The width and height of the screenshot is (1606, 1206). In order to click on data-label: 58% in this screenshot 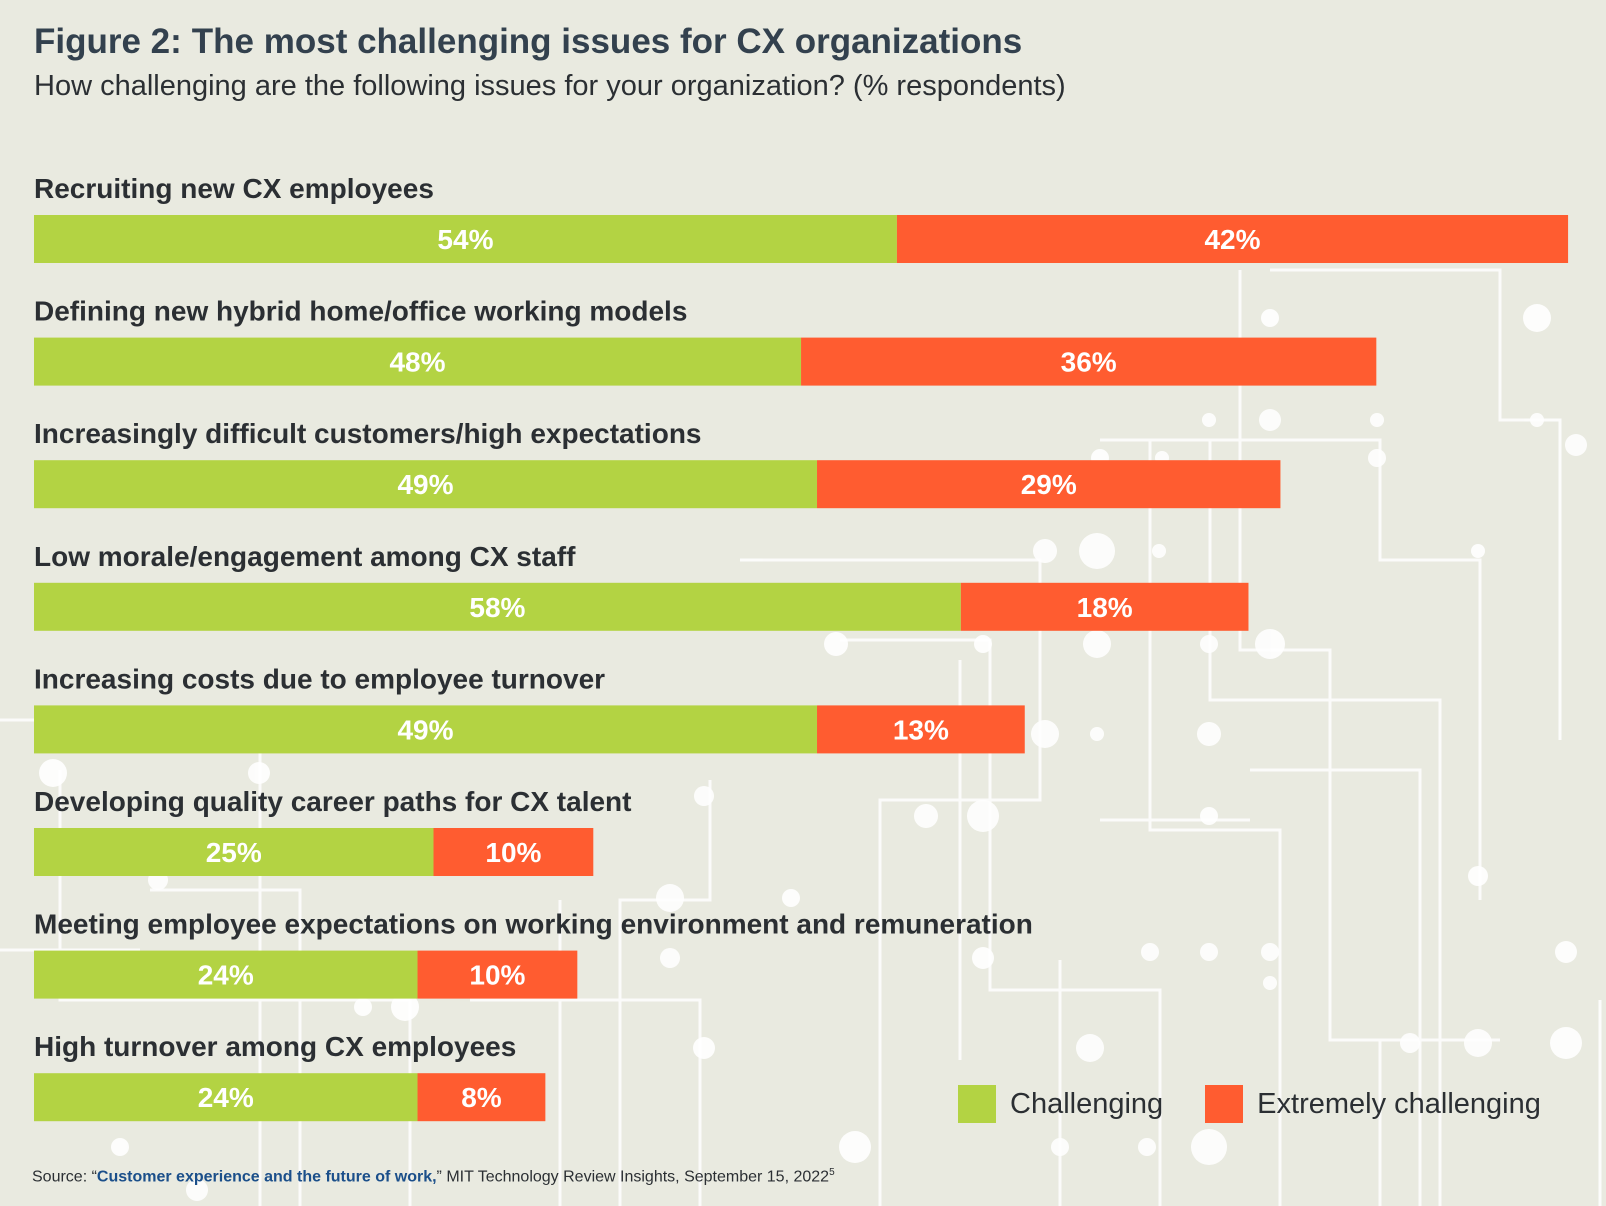, I will do `click(497, 607)`.